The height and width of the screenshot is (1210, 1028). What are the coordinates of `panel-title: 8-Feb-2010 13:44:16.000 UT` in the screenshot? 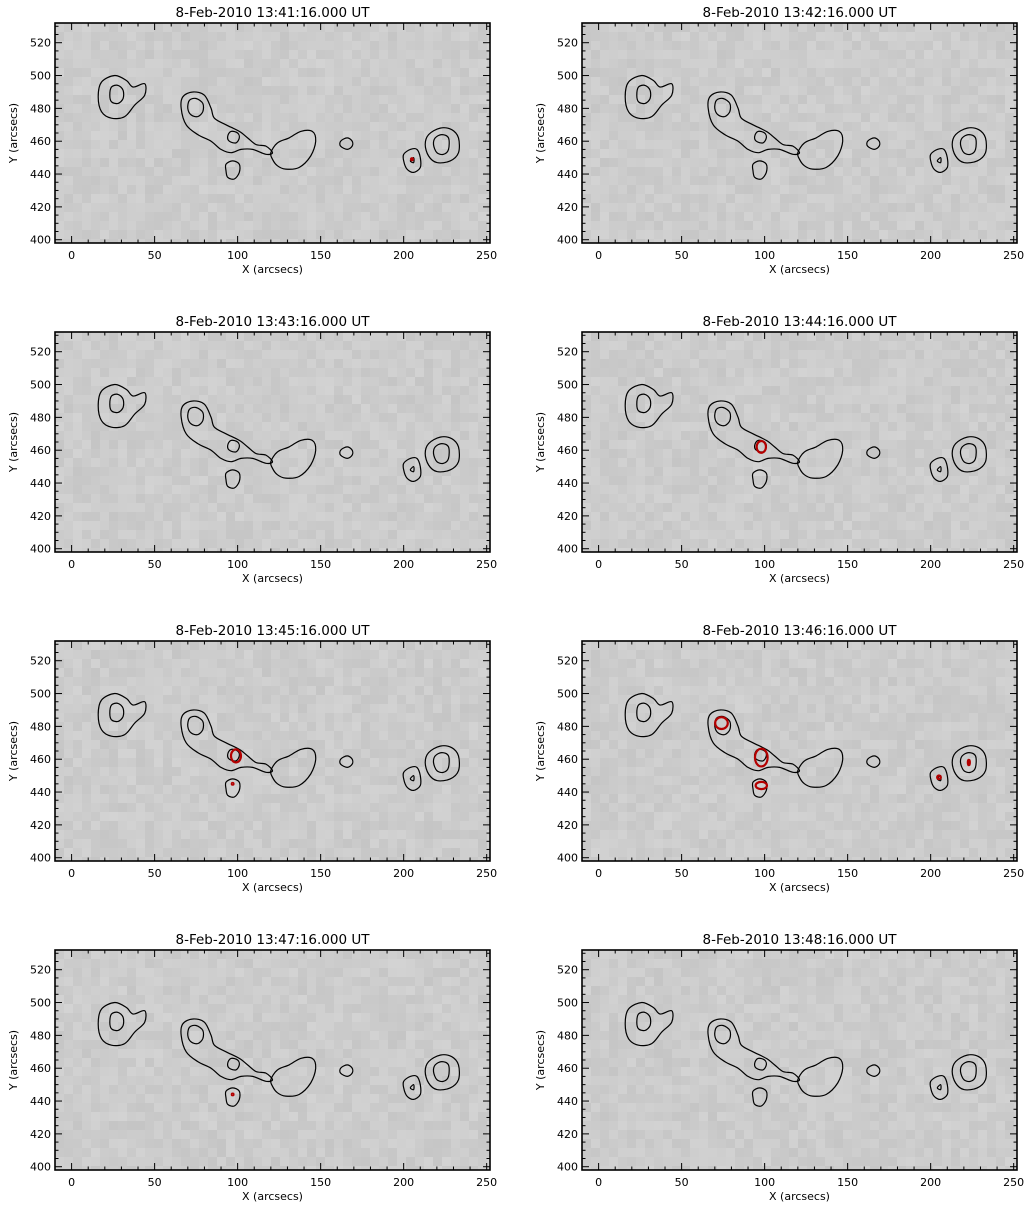 It's located at (800, 322).